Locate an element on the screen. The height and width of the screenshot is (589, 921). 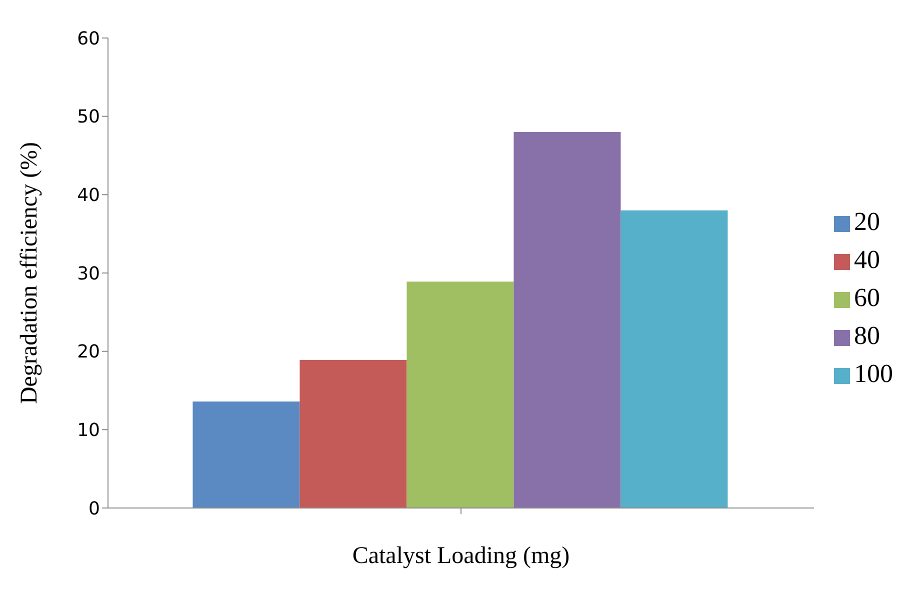
y-tick-label: 0 is located at coordinates (94, 509).